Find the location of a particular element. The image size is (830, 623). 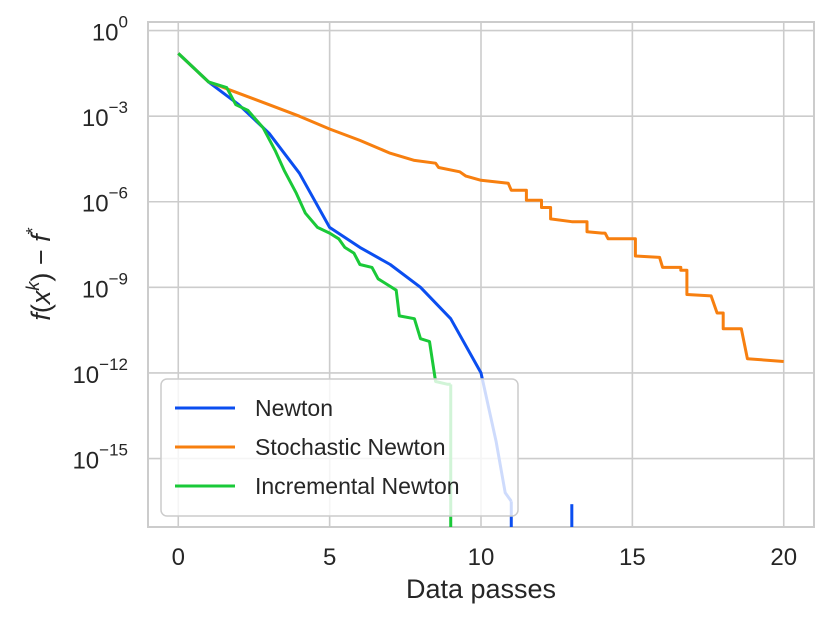

y-tick-label: 10⁻⁶ is located at coordinates (105, 201).